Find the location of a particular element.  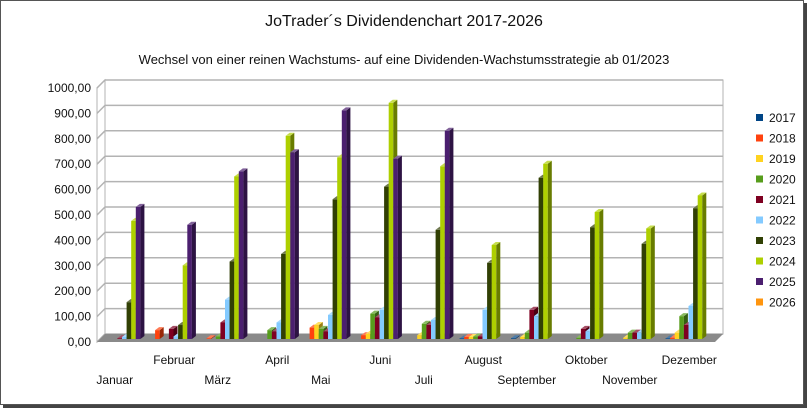

legend-label: 2023 is located at coordinates (782, 241).